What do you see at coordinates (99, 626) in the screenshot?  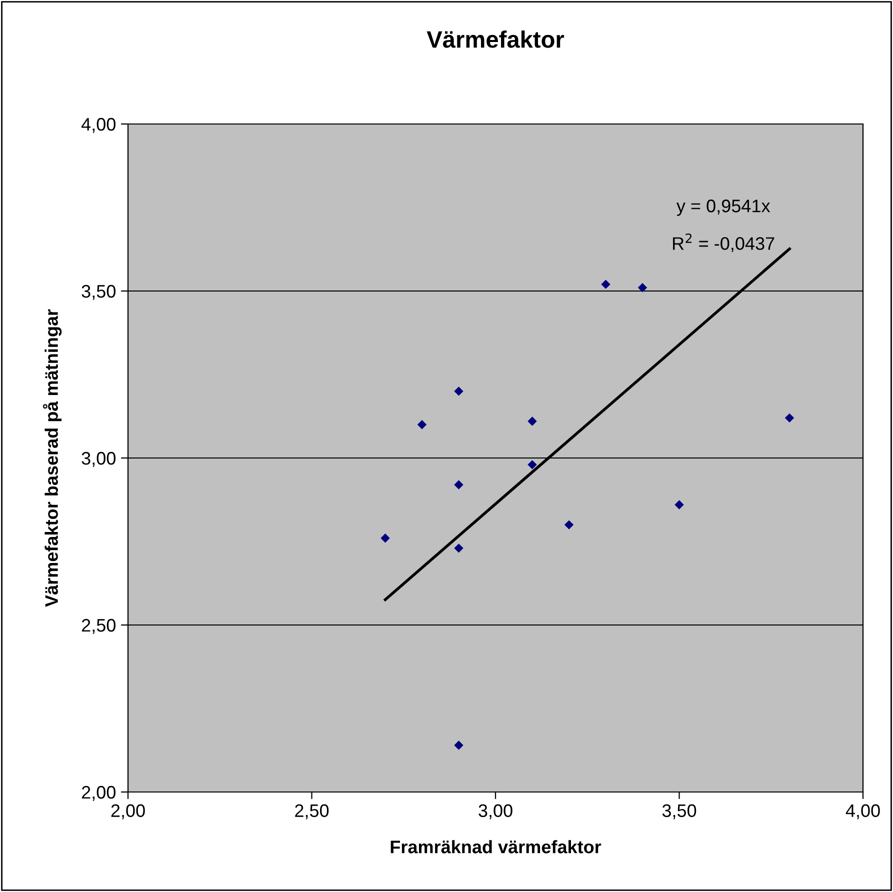 I see `y-tick-label: 2,50` at bounding box center [99, 626].